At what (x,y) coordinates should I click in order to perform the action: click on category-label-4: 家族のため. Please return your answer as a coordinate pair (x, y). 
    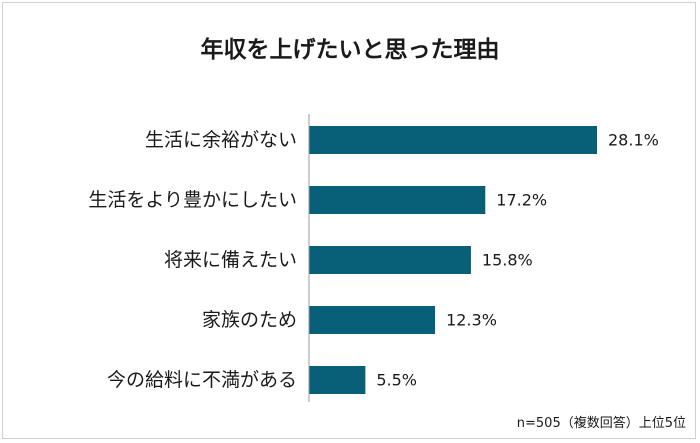
    Looking at the image, I should click on (249, 320).